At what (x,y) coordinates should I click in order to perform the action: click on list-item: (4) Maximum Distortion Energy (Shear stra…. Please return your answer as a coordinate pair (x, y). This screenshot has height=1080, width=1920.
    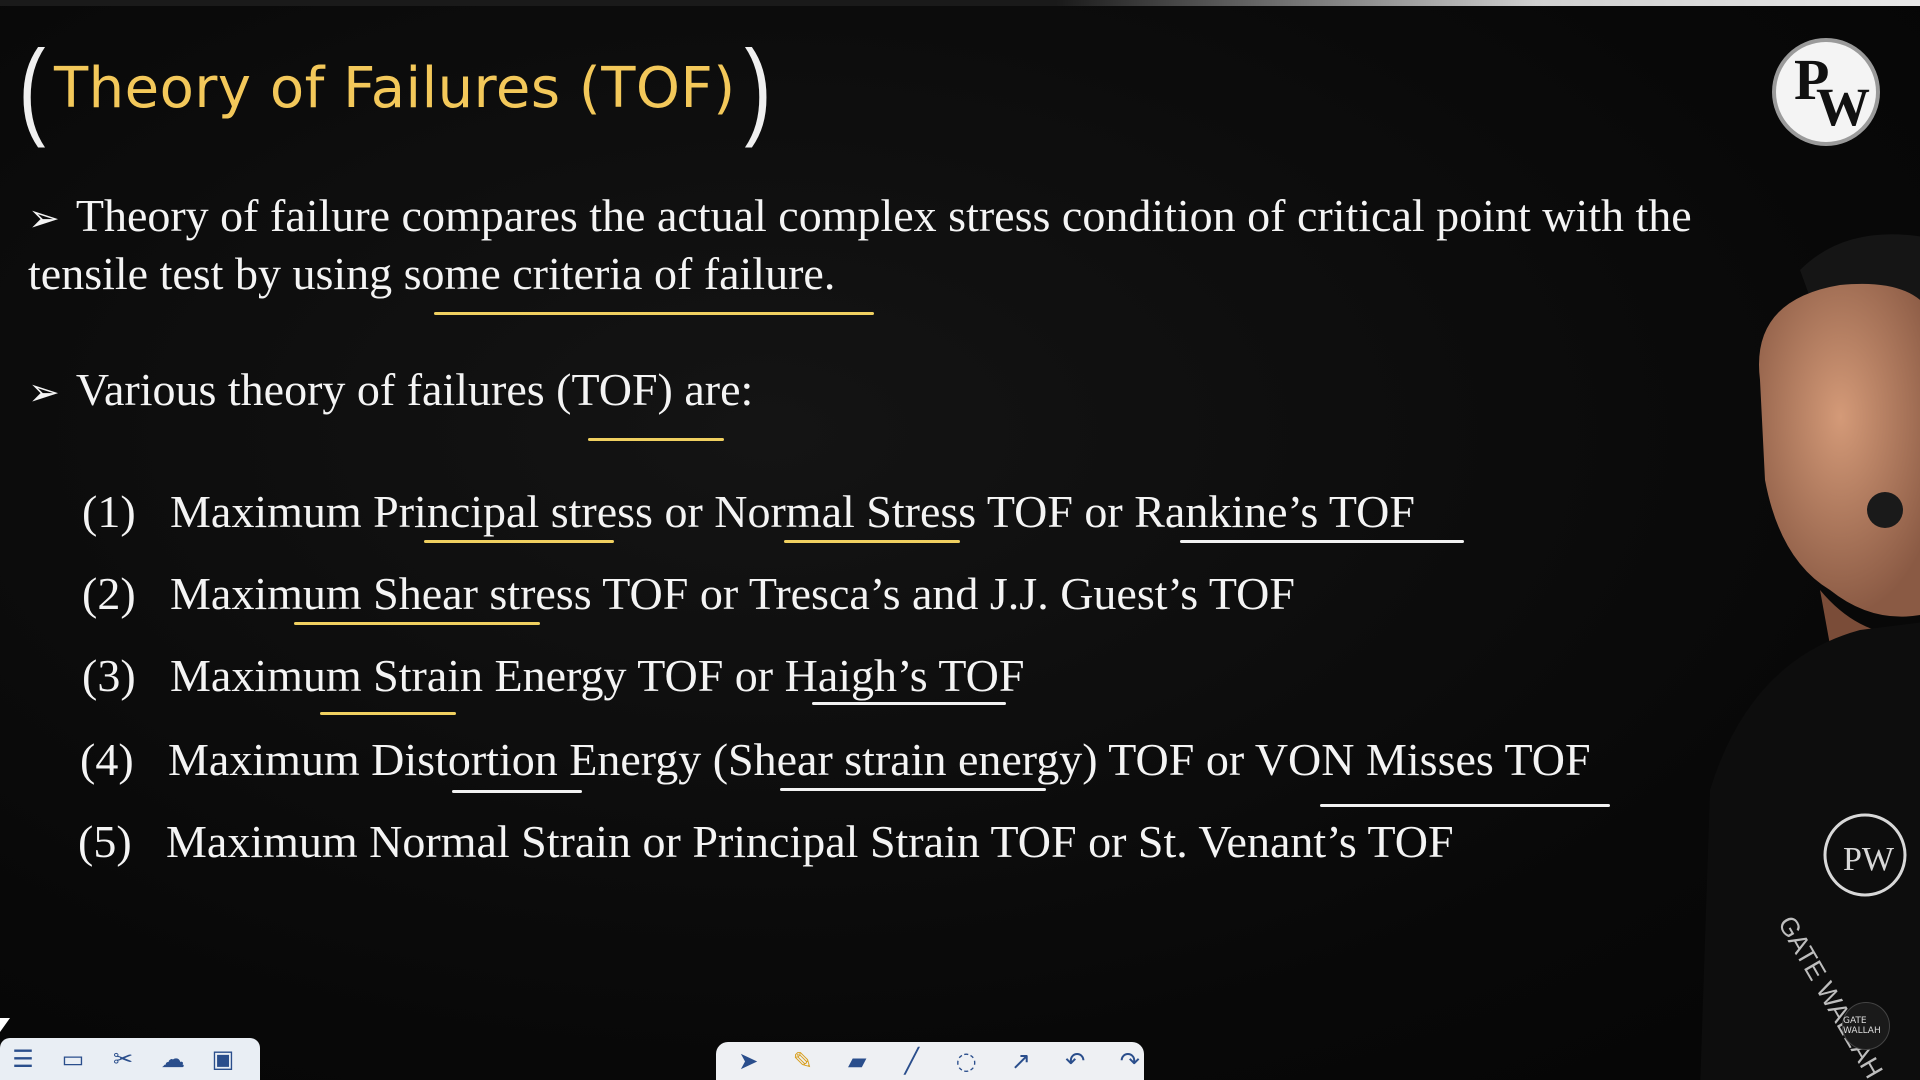
    Looking at the image, I should click on (835, 760).